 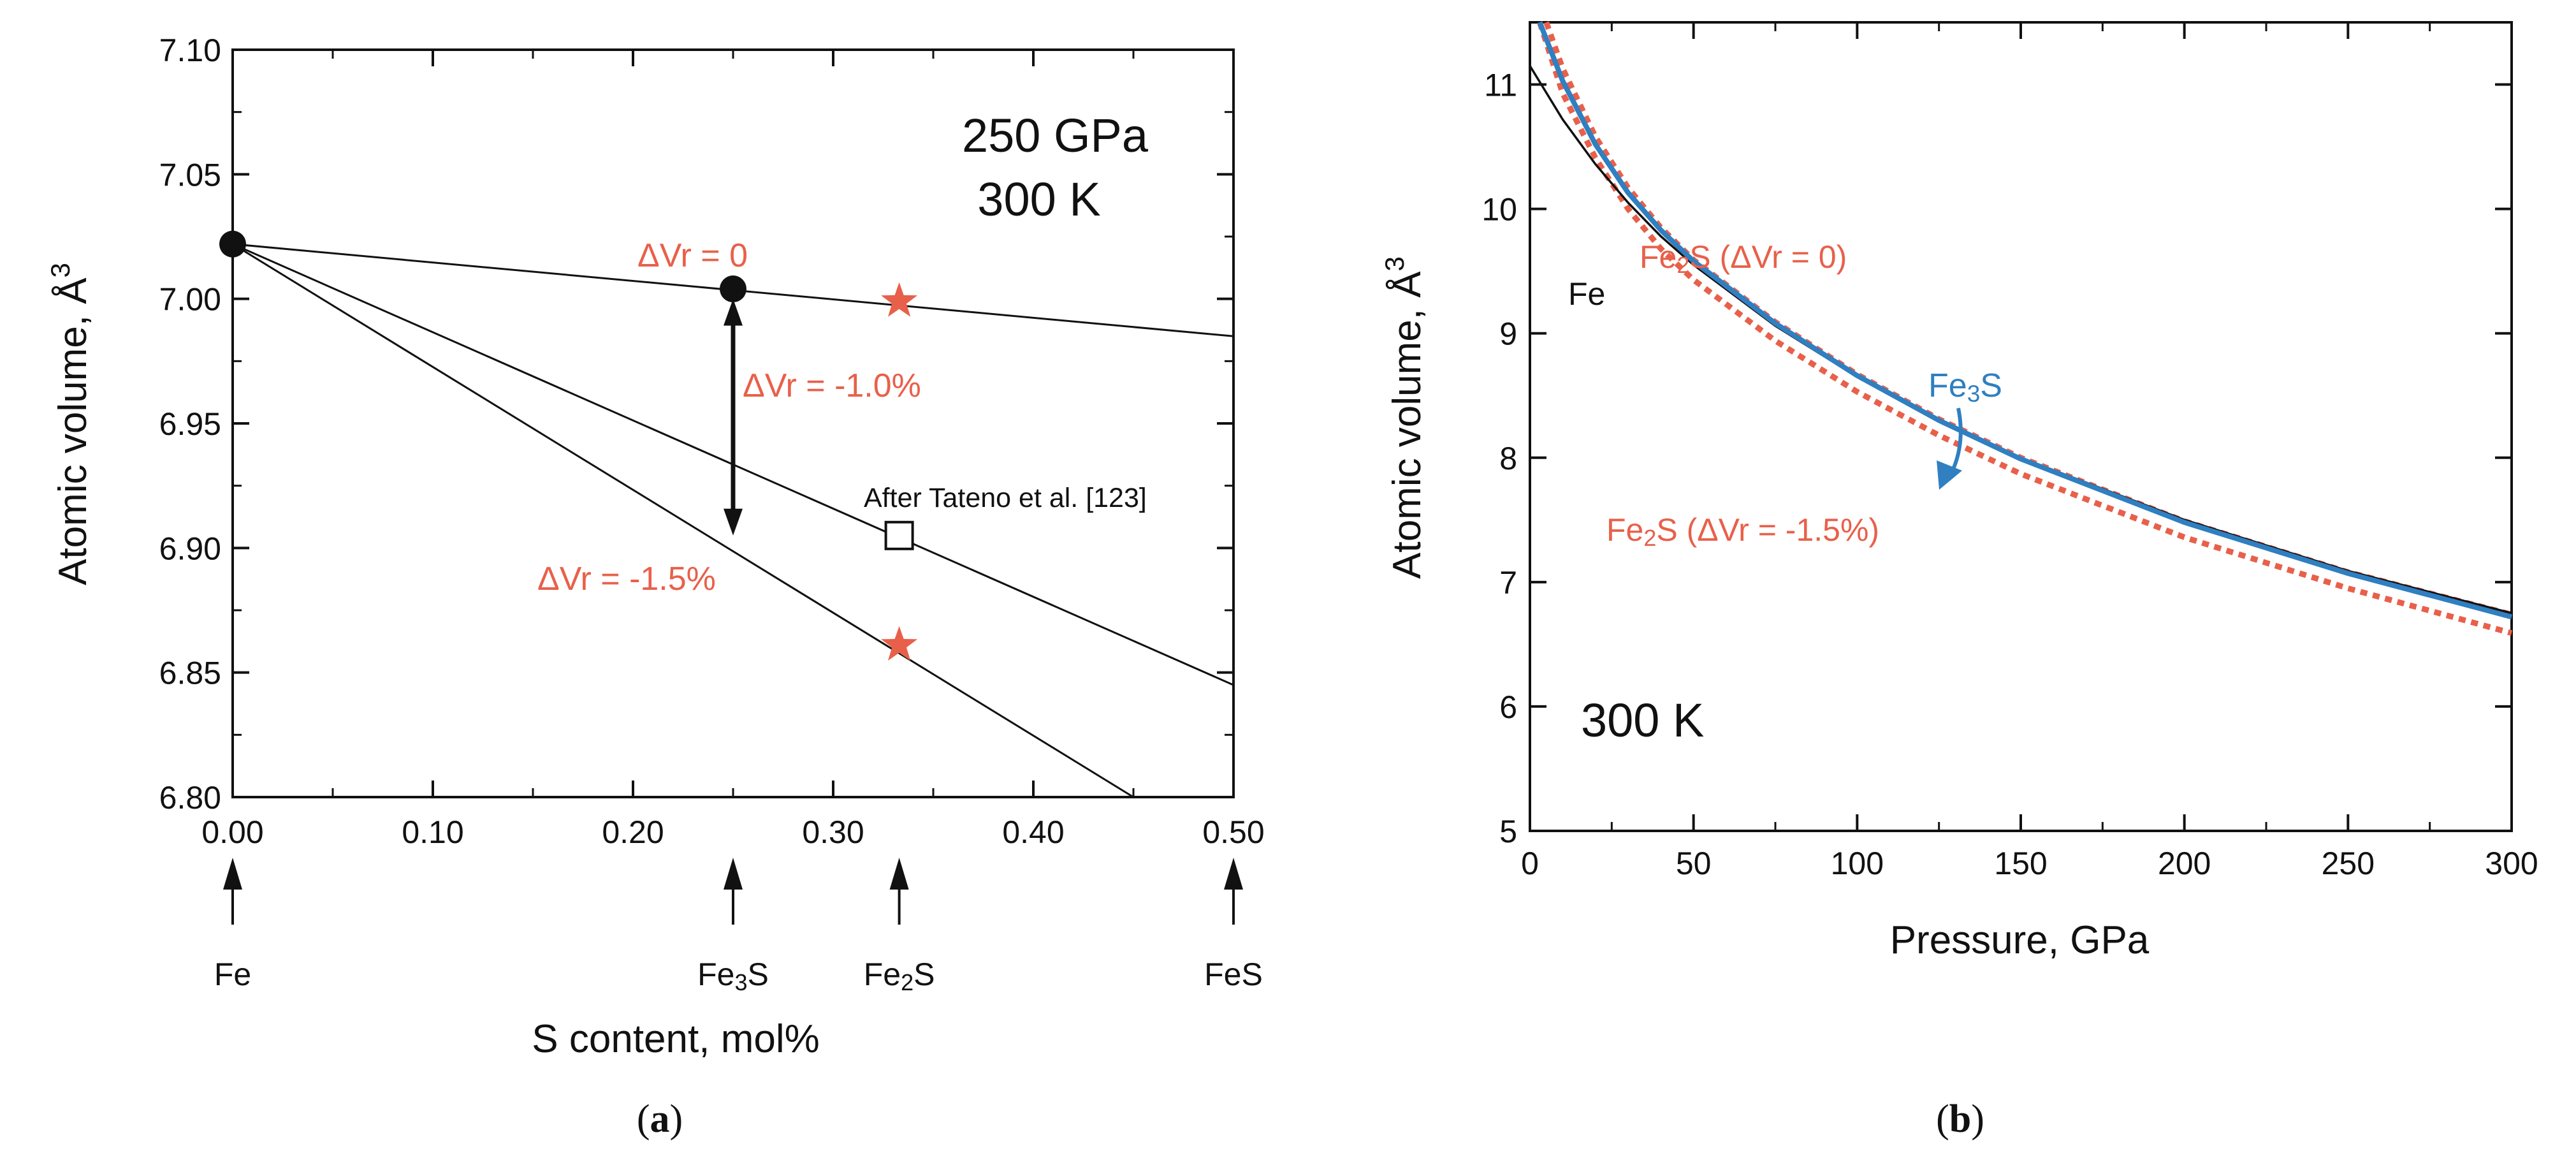 What do you see at coordinates (190, 51) in the screenshot?
I see `panel-a-y-tick-label: 7.10` at bounding box center [190, 51].